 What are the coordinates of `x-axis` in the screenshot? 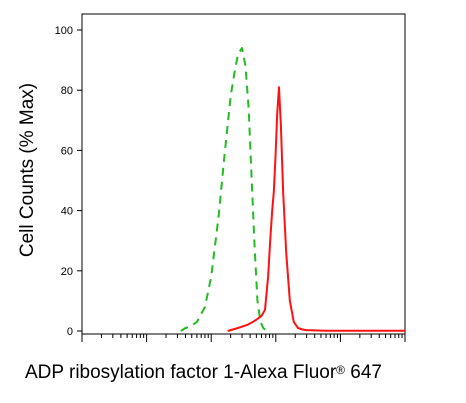 It's located at (243, 338).